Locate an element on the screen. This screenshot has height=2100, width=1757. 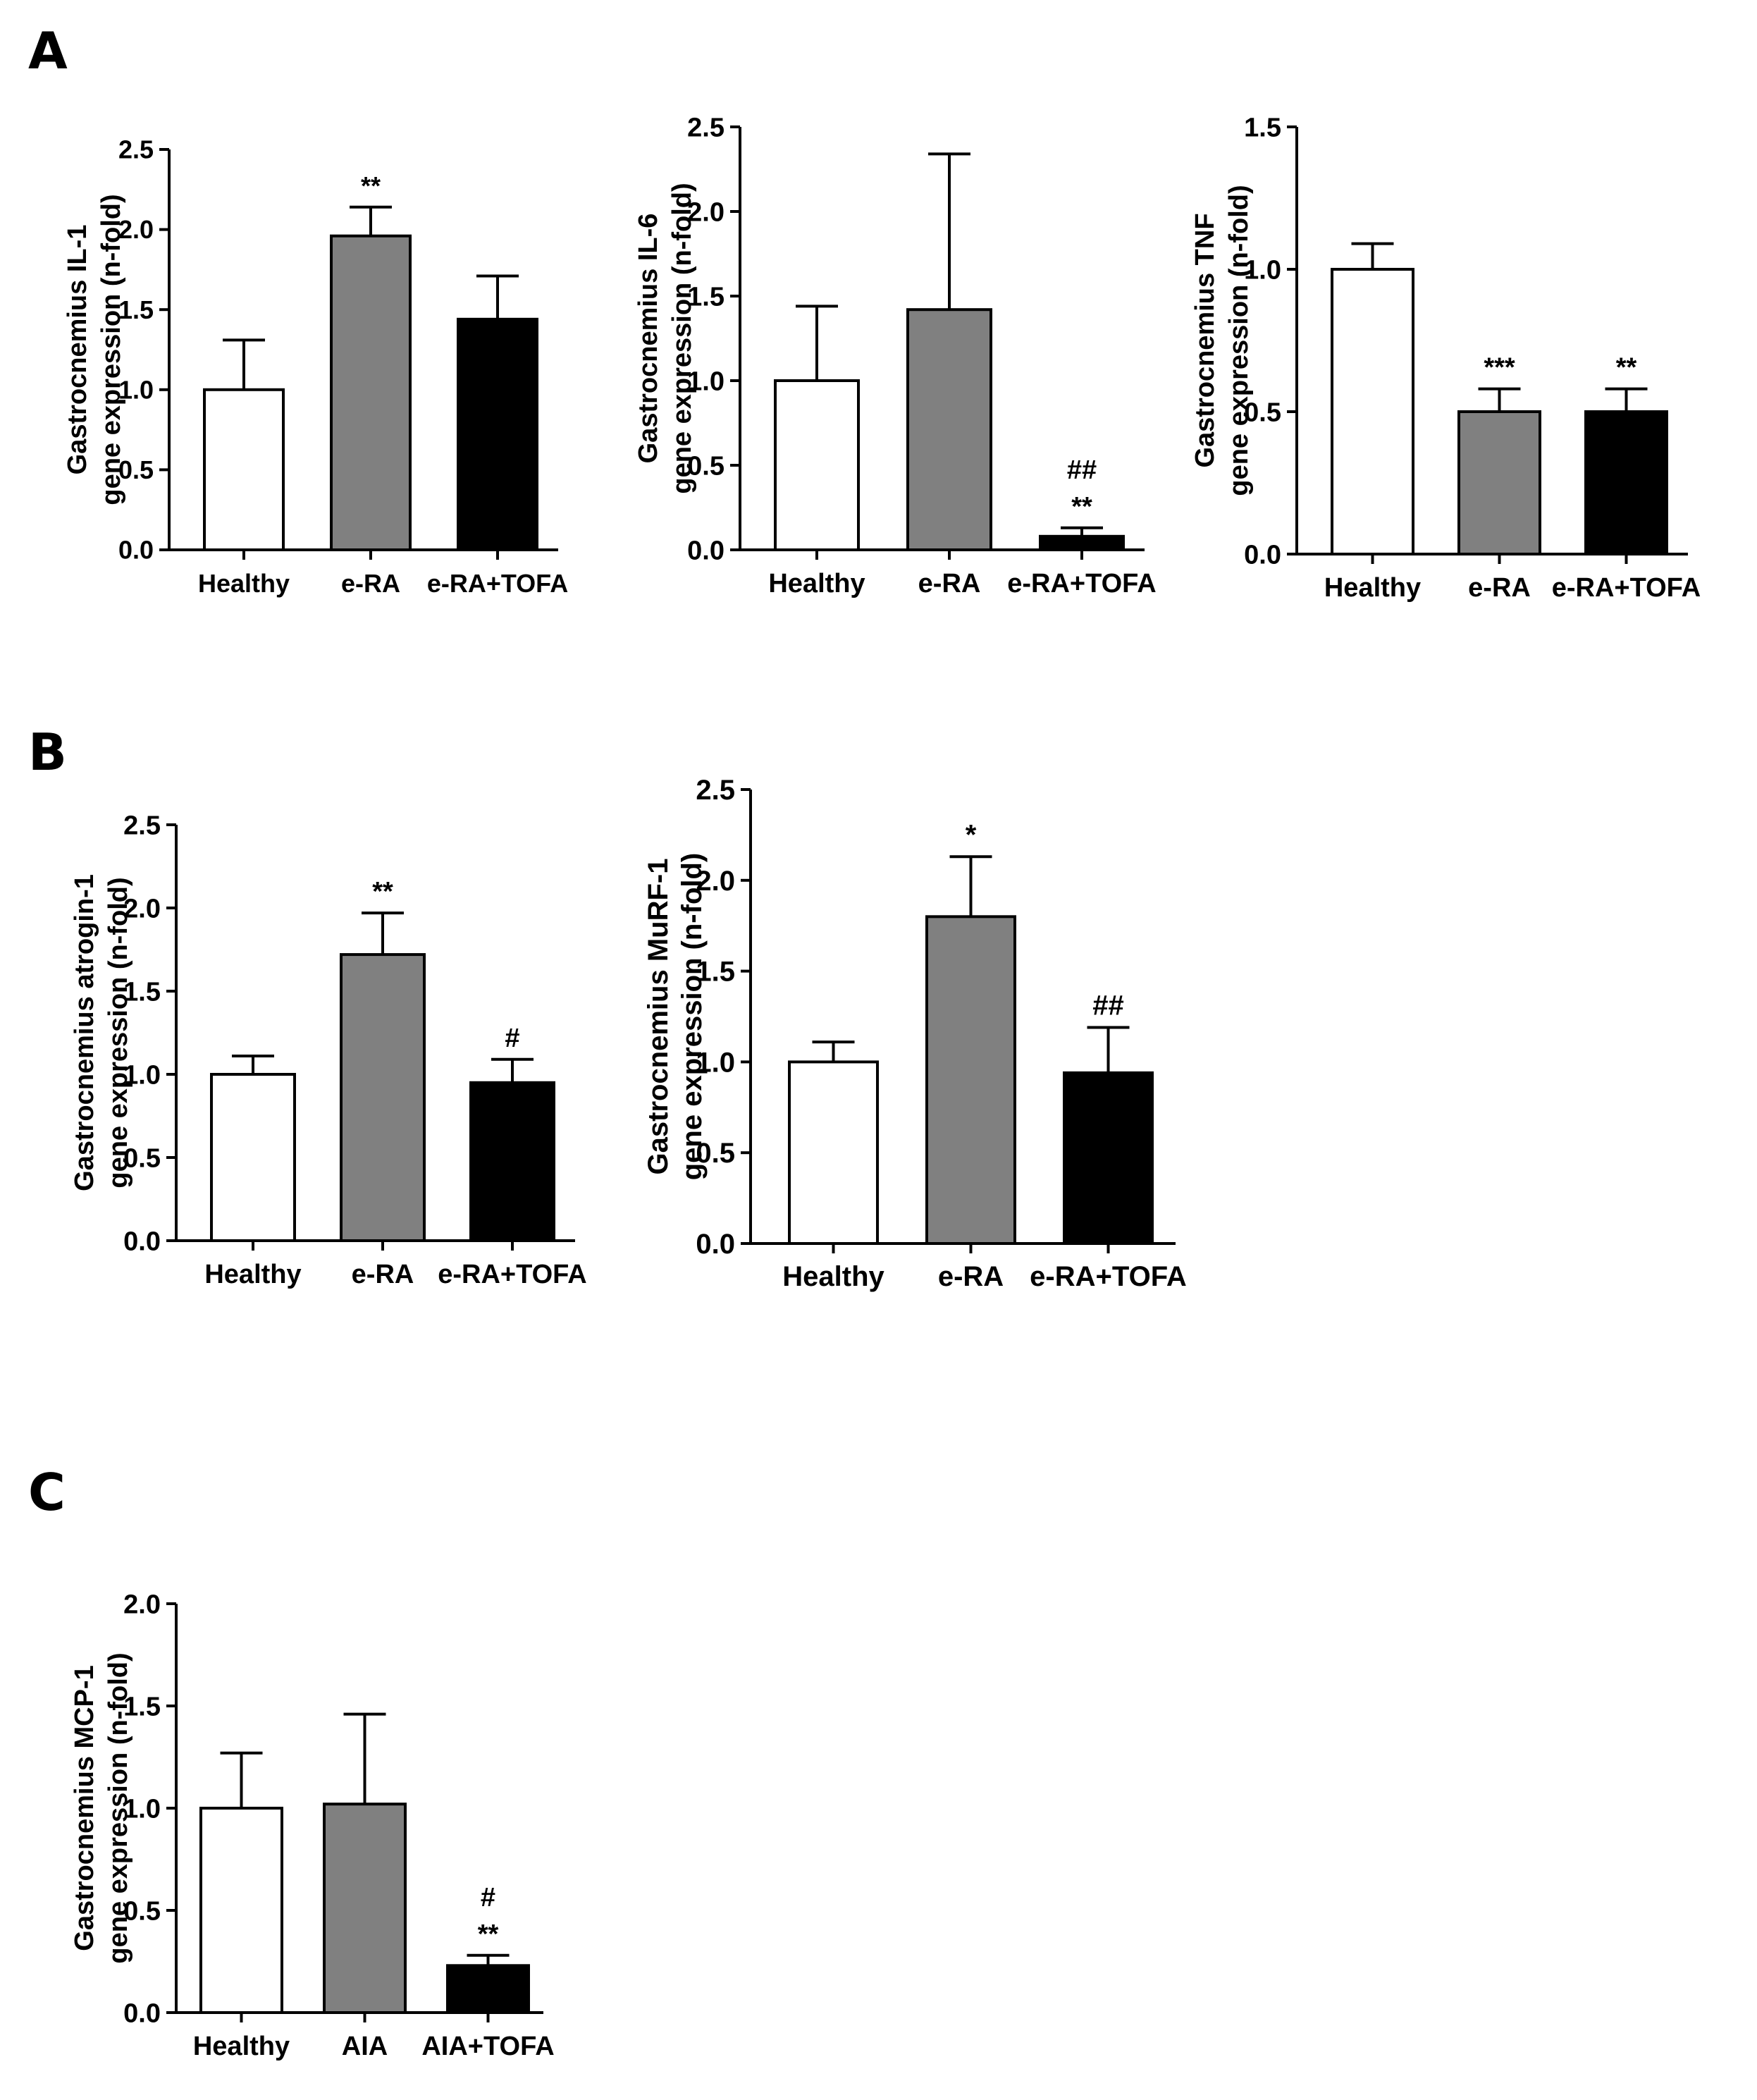
y-axis-title-line1: Gastrocnemius TNF is located at coordinates (1205, 340).